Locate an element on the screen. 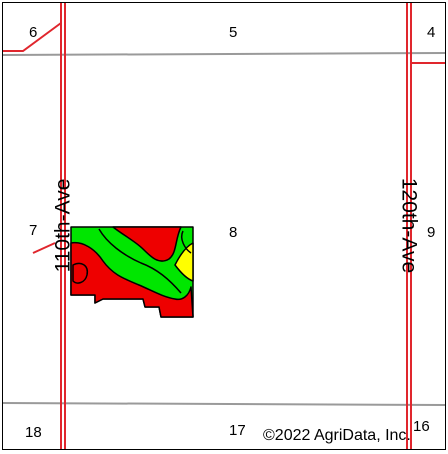 This screenshot has height=454, width=448. road-label-110th-ave: 110th-Ave is located at coordinates (63, 225).